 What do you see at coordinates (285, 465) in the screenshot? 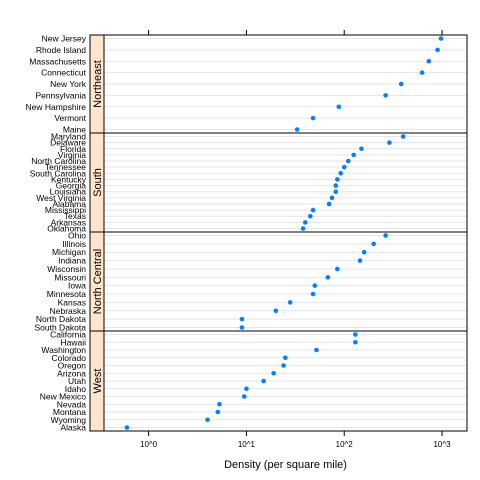
I see `x-axis-title: Density (per square mile)` at bounding box center [285, 465].